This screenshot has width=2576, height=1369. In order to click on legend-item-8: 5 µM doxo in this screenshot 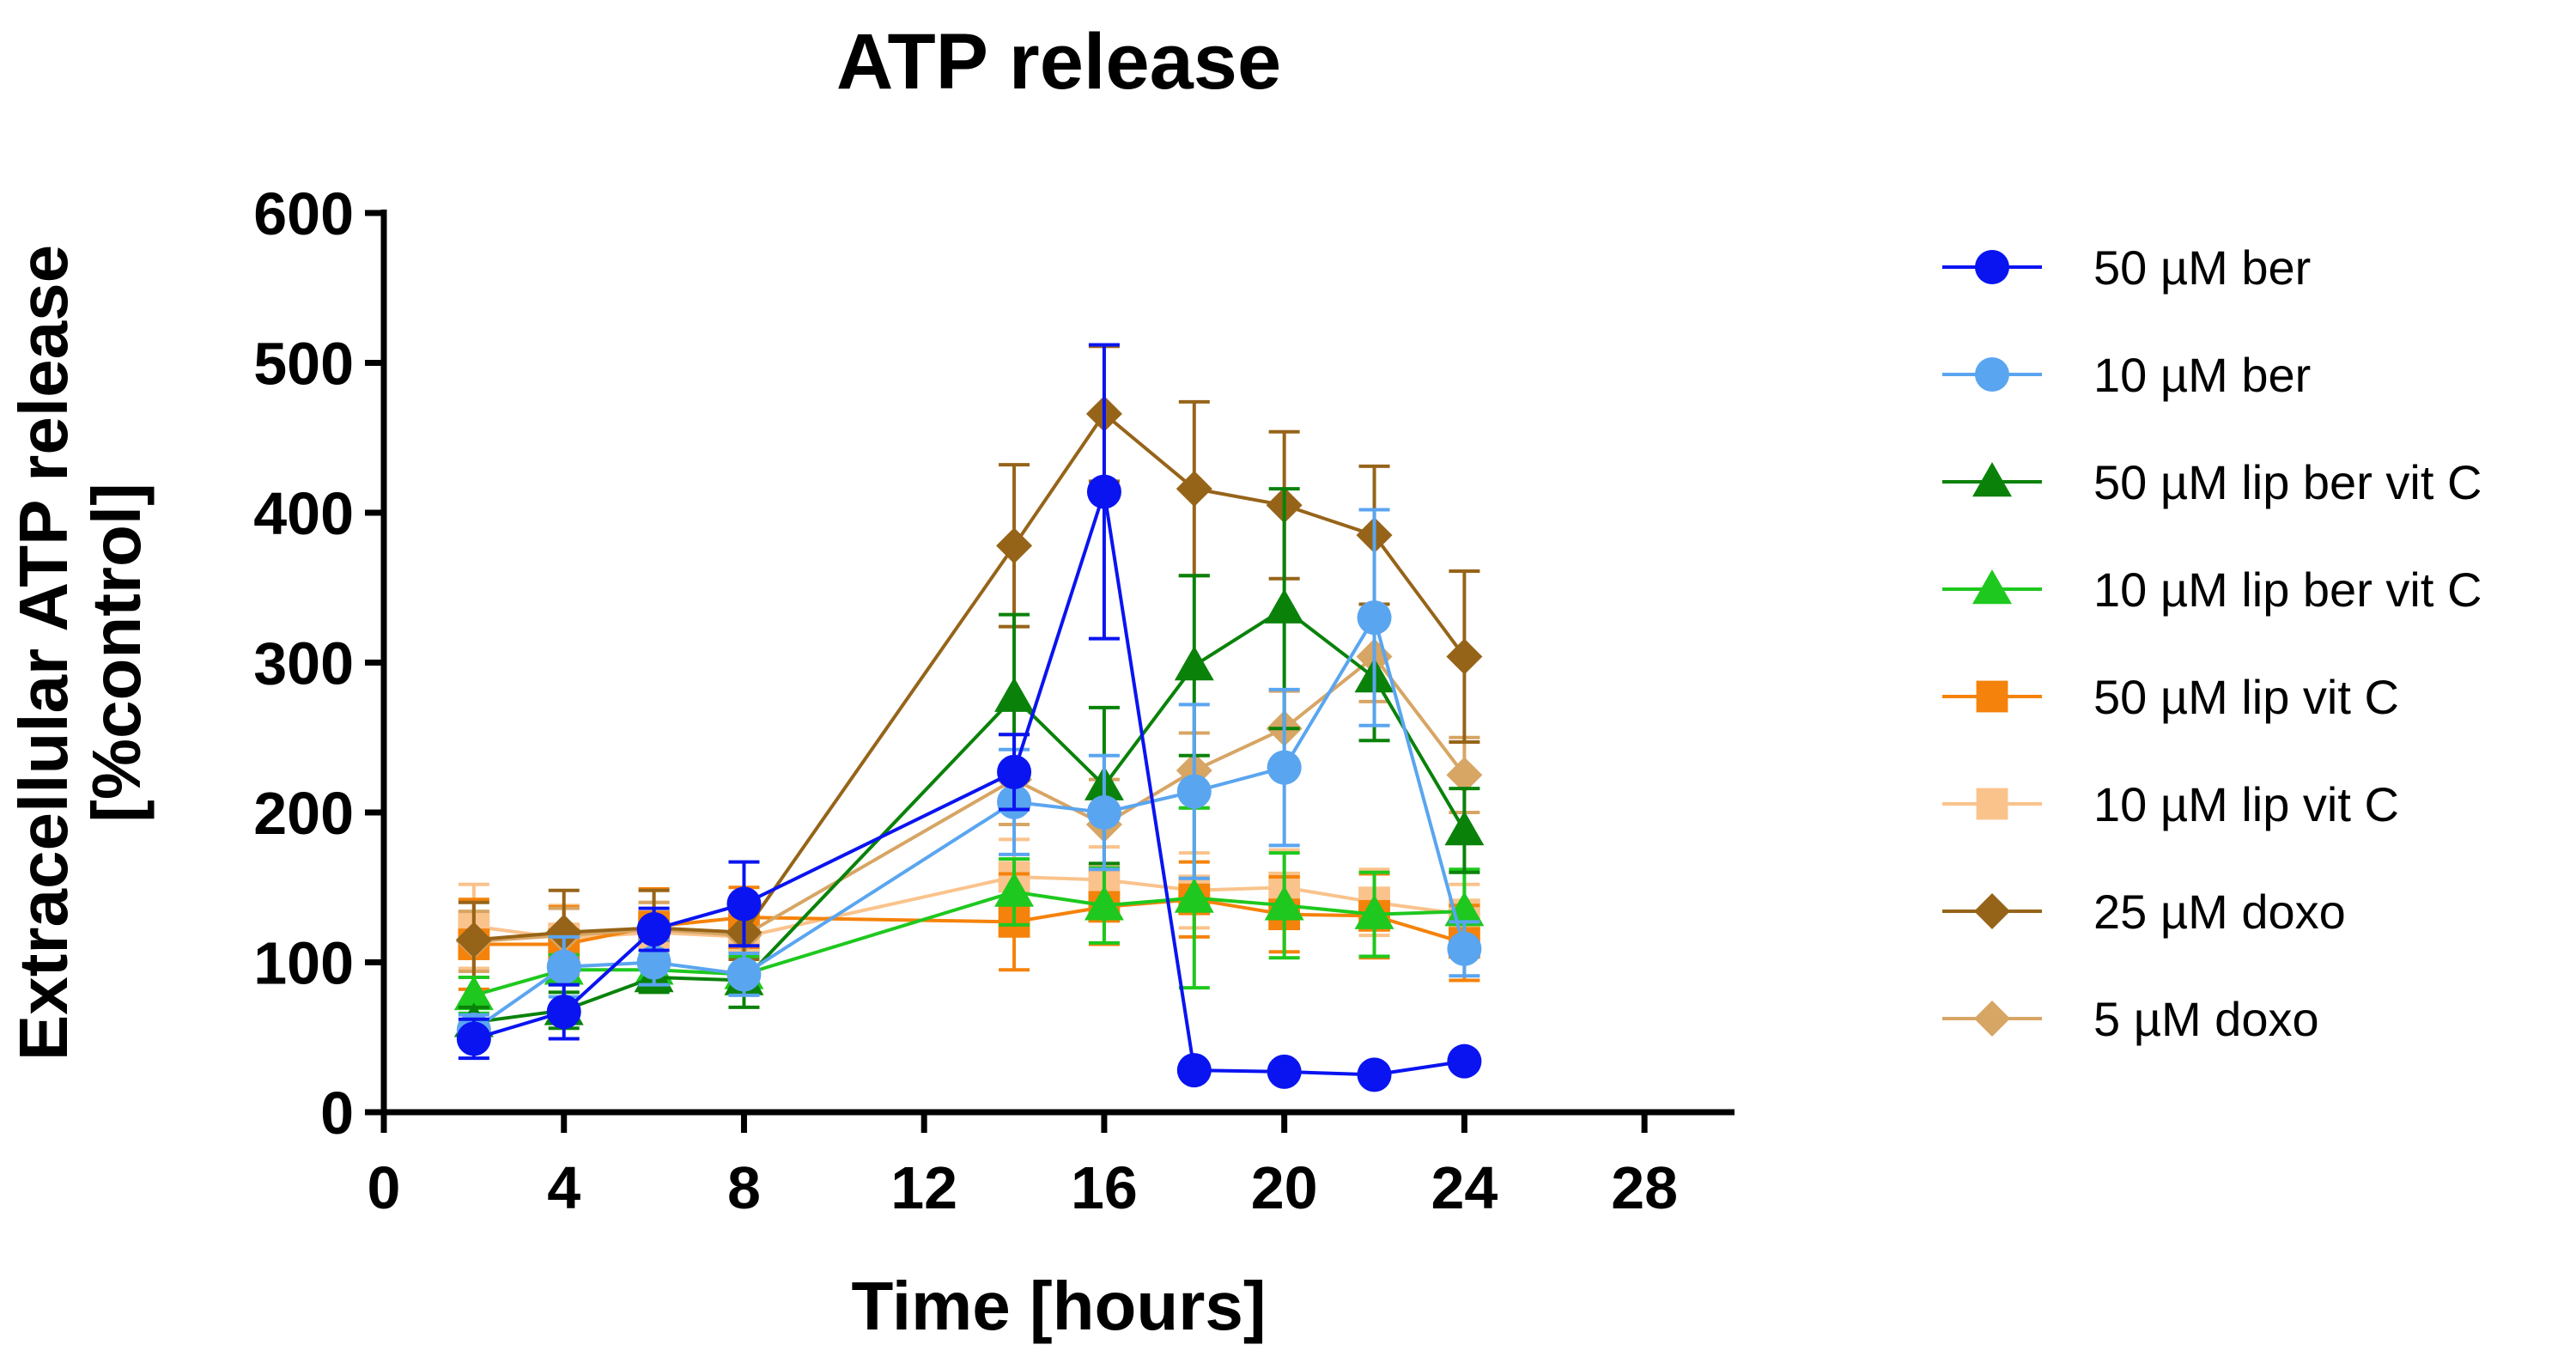, I will do `click(2130, 1019)`.